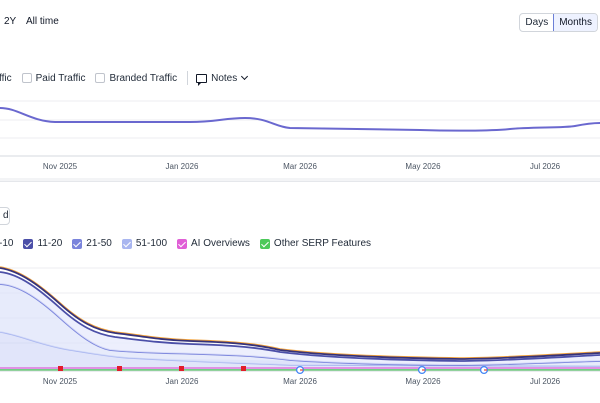 The height and width of the screenshot is (403, 600). What do you see at coordinates (60, 78) in the screenshot?
I see `legend-paid-label: Paid Traffic` at bounding box center [60, 78].